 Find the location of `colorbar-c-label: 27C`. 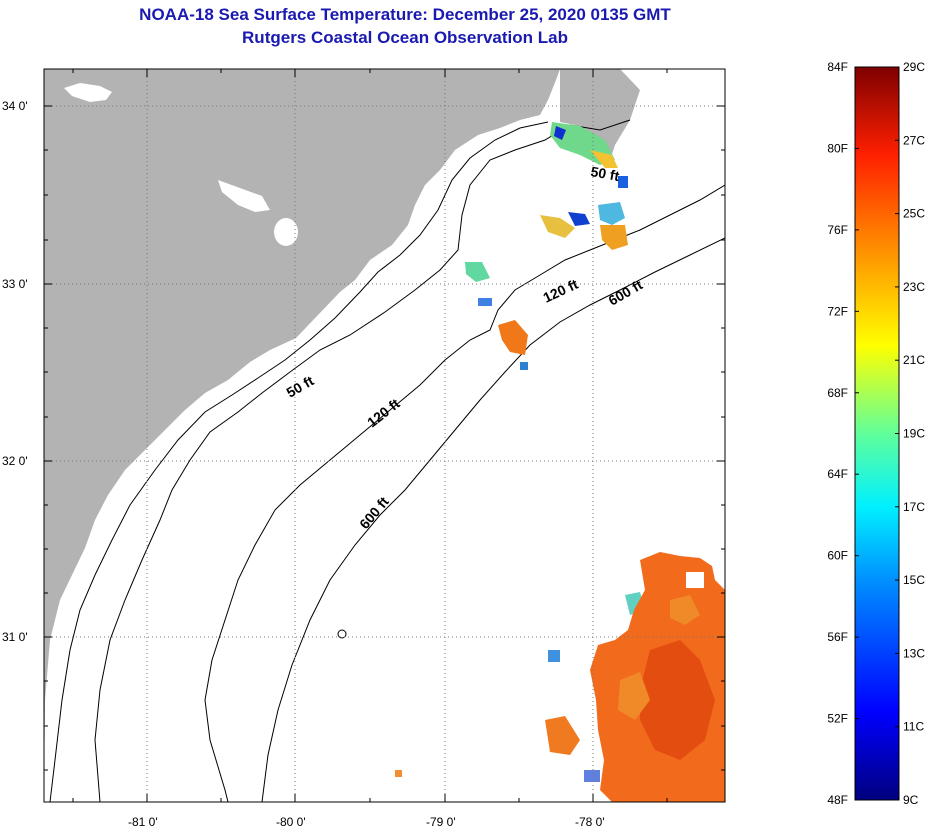

colorbar-c-label: 27C is located at coordinates (914, 140).